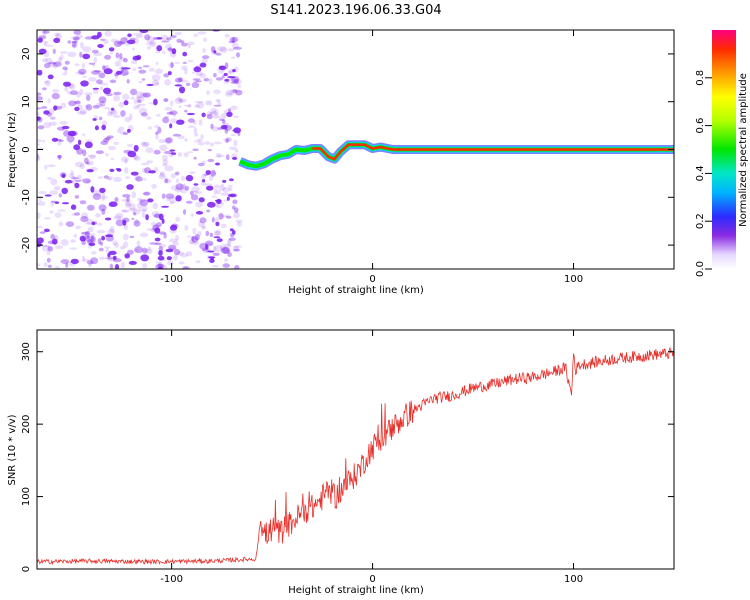 The width and height of the screenshot is (750, 600). I want to click on top-x-tick-label: 100, so click(573, 279).